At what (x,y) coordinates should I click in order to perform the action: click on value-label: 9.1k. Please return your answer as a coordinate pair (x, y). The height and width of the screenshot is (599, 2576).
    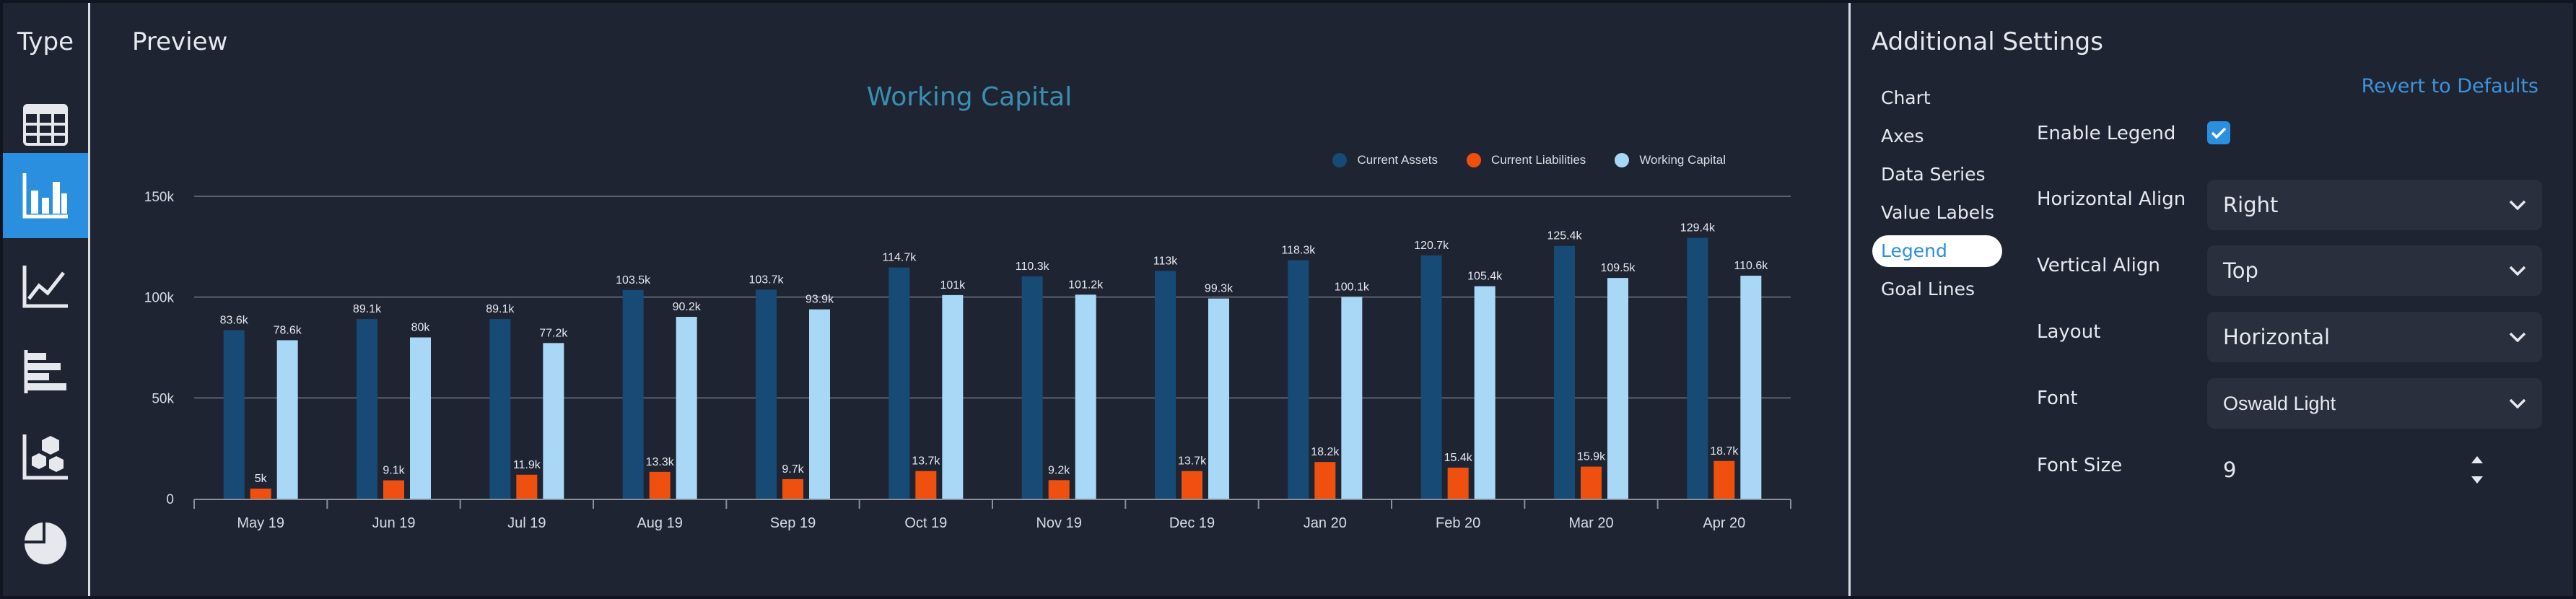
    Looking at the image, I should click on (394, 471).